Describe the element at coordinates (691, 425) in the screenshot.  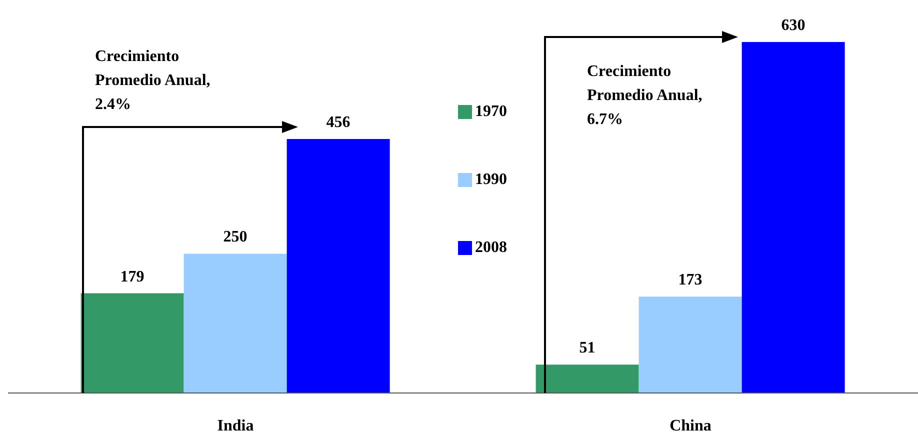
I see `x-tick-label: China` at that location.